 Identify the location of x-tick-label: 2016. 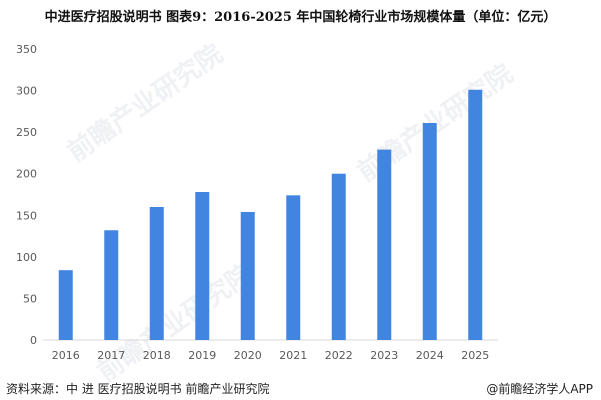
(66, 355).